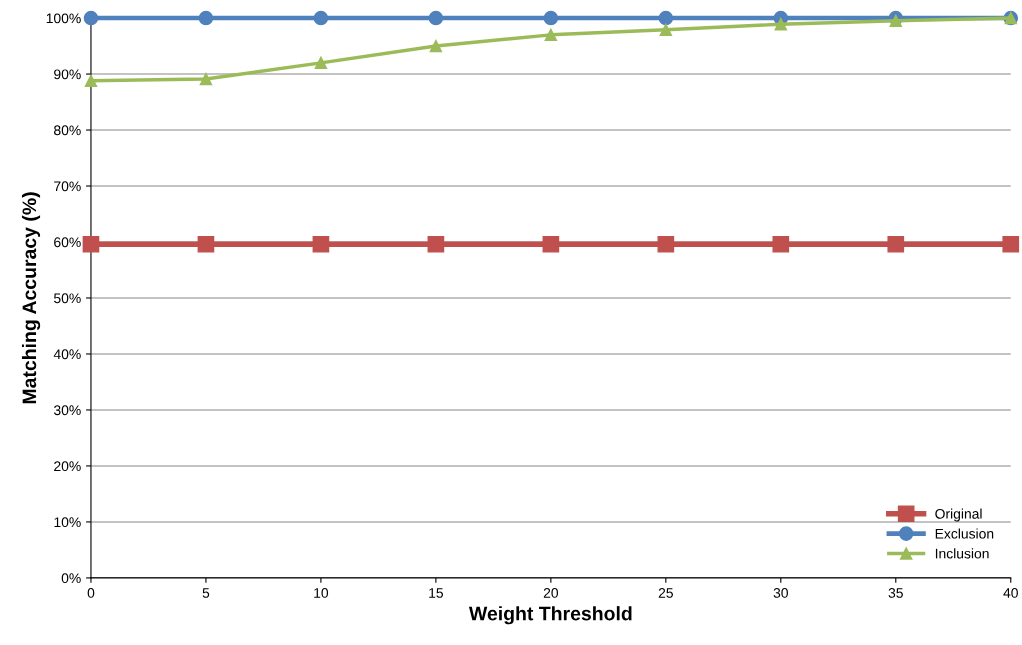  What do you see at coordinates (962, 553) in the screenshot?
I see `legend-label: Inclusion` at bounding box center [962, 553].